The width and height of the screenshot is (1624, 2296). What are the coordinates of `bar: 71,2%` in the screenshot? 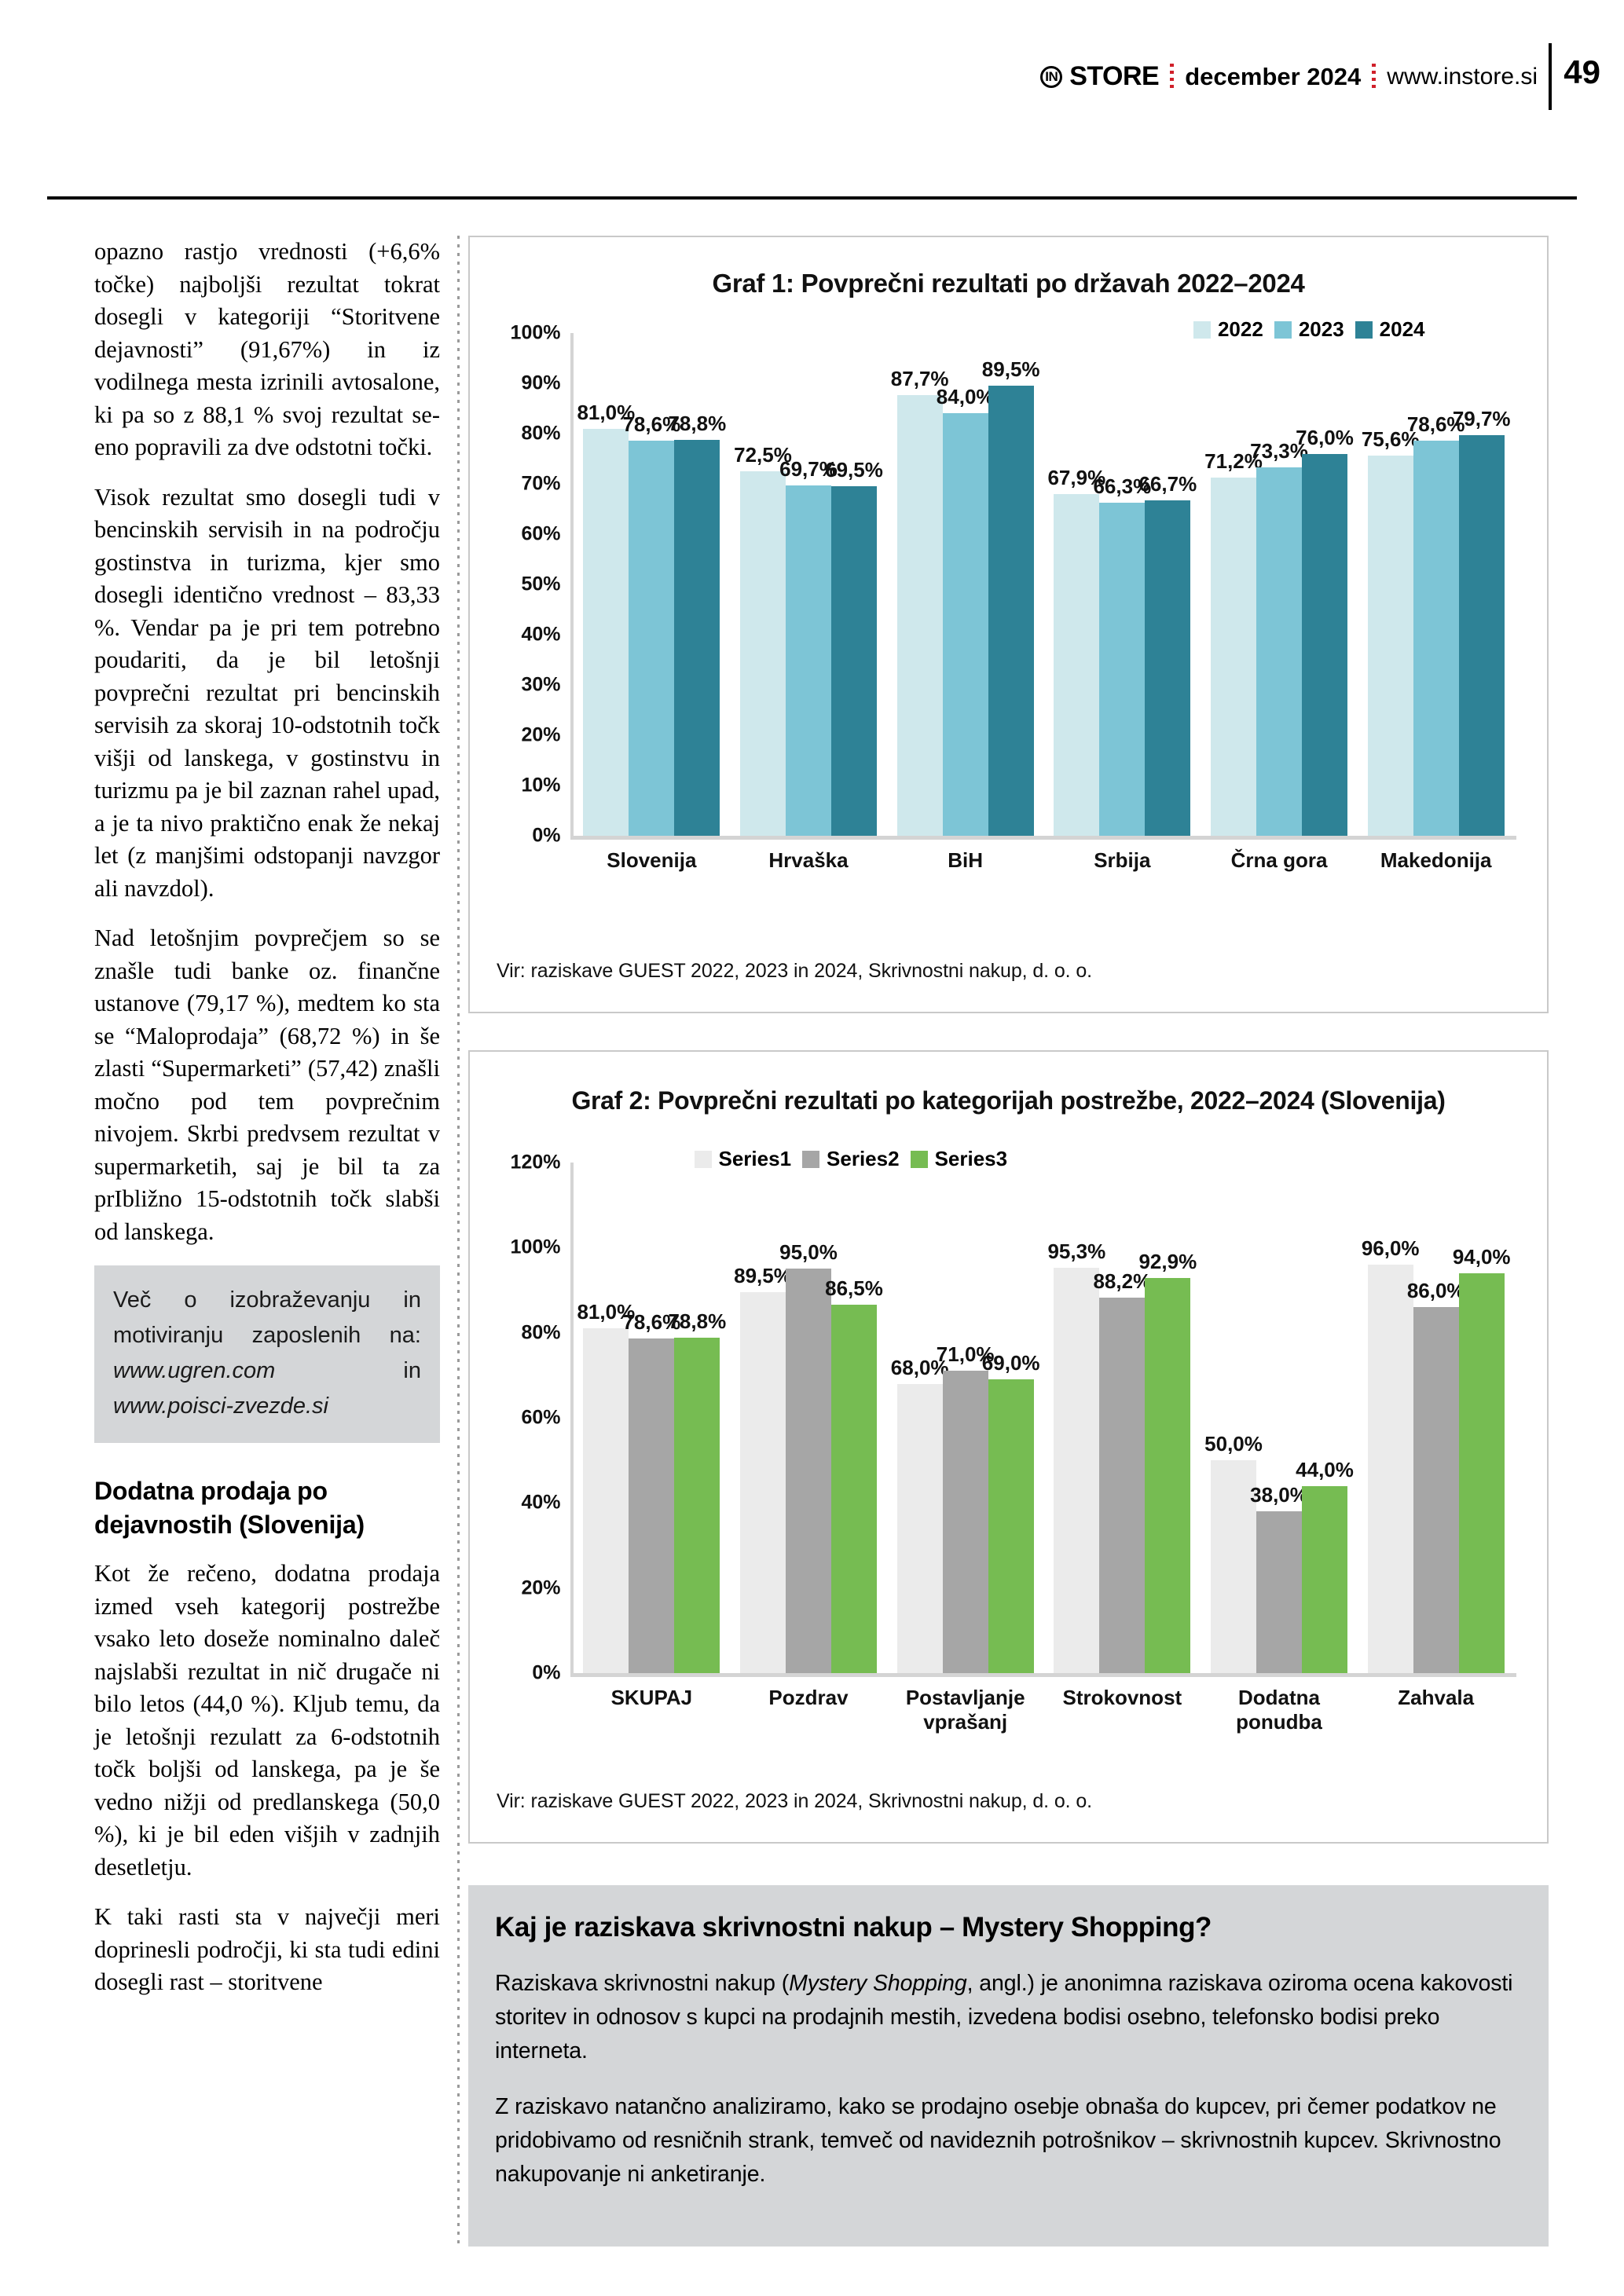 It's located at (1233, 642).